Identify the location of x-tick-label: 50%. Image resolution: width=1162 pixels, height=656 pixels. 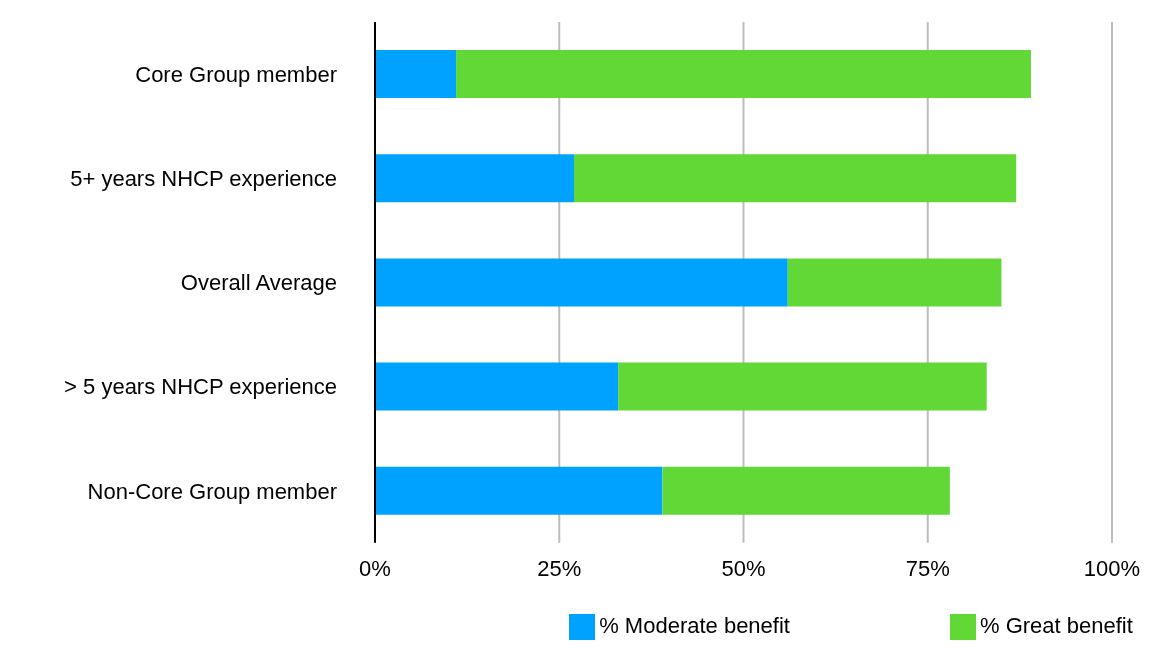
(743, 569).